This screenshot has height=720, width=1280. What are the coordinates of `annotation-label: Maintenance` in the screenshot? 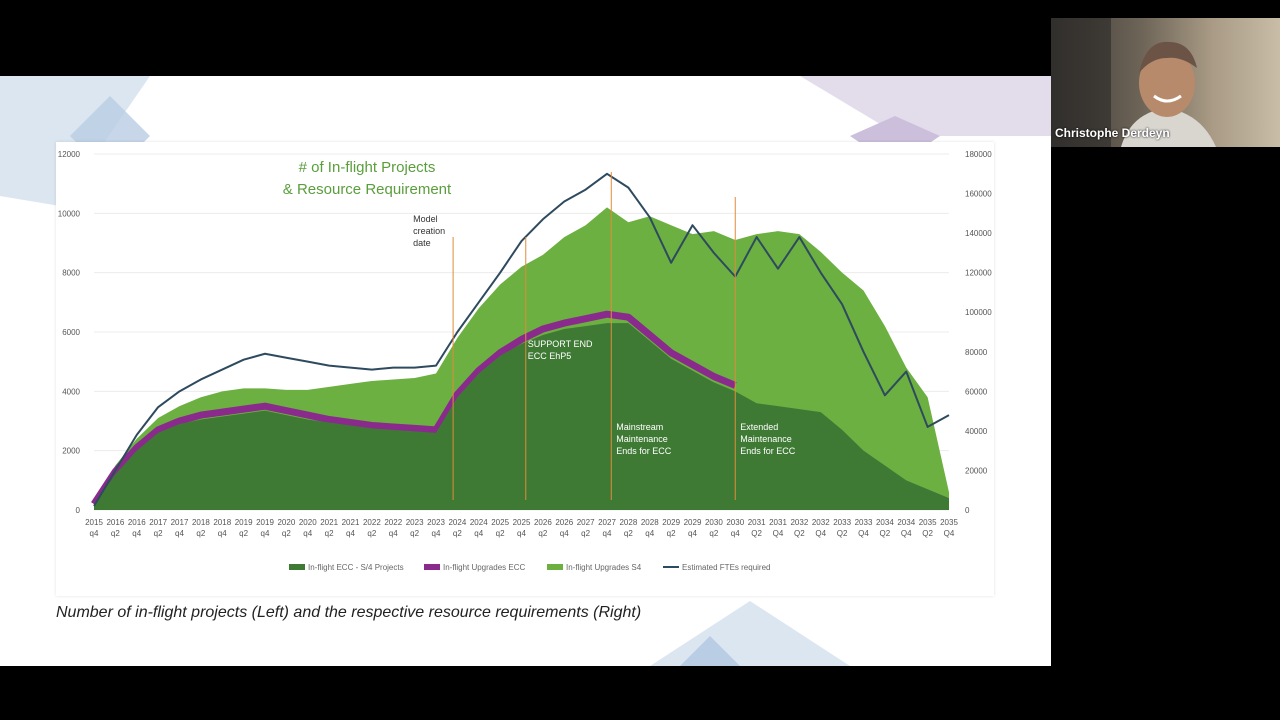 It's located at (766, 439).